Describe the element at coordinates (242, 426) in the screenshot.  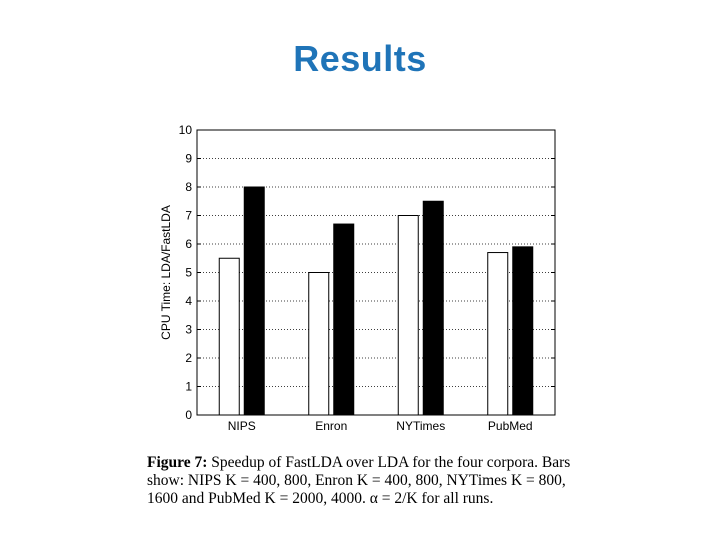
I see `x-tick-label: NIPS` at that location.